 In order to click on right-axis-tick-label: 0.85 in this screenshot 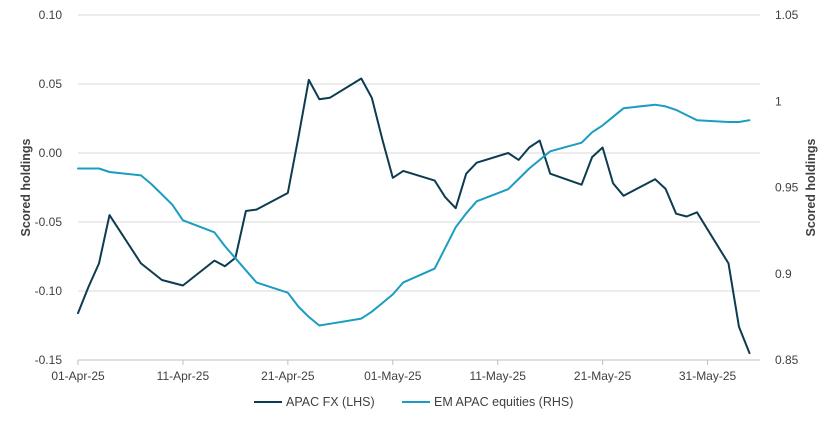, I will do `click(787, 360)`.